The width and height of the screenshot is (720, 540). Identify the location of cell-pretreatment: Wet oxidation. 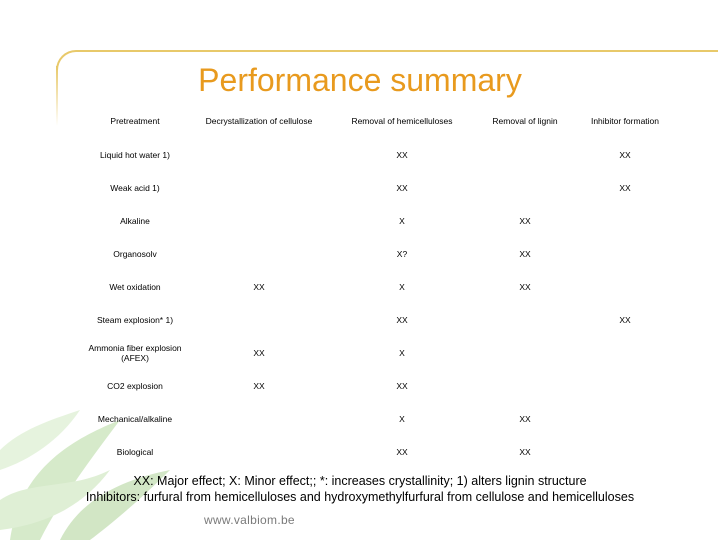
(135, 286).